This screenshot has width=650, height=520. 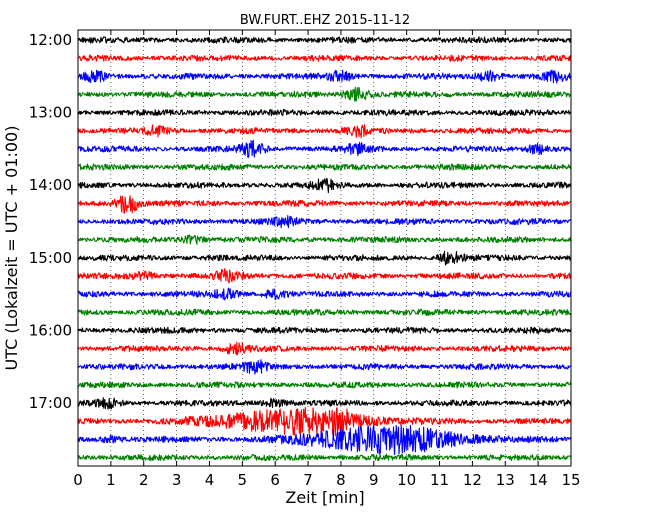 What do you see at coordinates (406, 480) in the screenshot?
I see `x-tick-label: 10` at bounding box center [406, 480].